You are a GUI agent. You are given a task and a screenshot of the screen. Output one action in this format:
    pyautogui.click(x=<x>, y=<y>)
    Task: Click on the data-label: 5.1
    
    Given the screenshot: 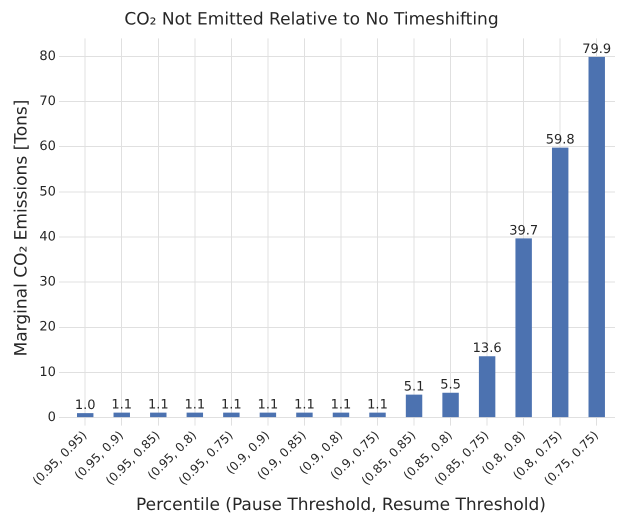 What is the action you would take?
    pyautogui.click(x=414, y=386)
    